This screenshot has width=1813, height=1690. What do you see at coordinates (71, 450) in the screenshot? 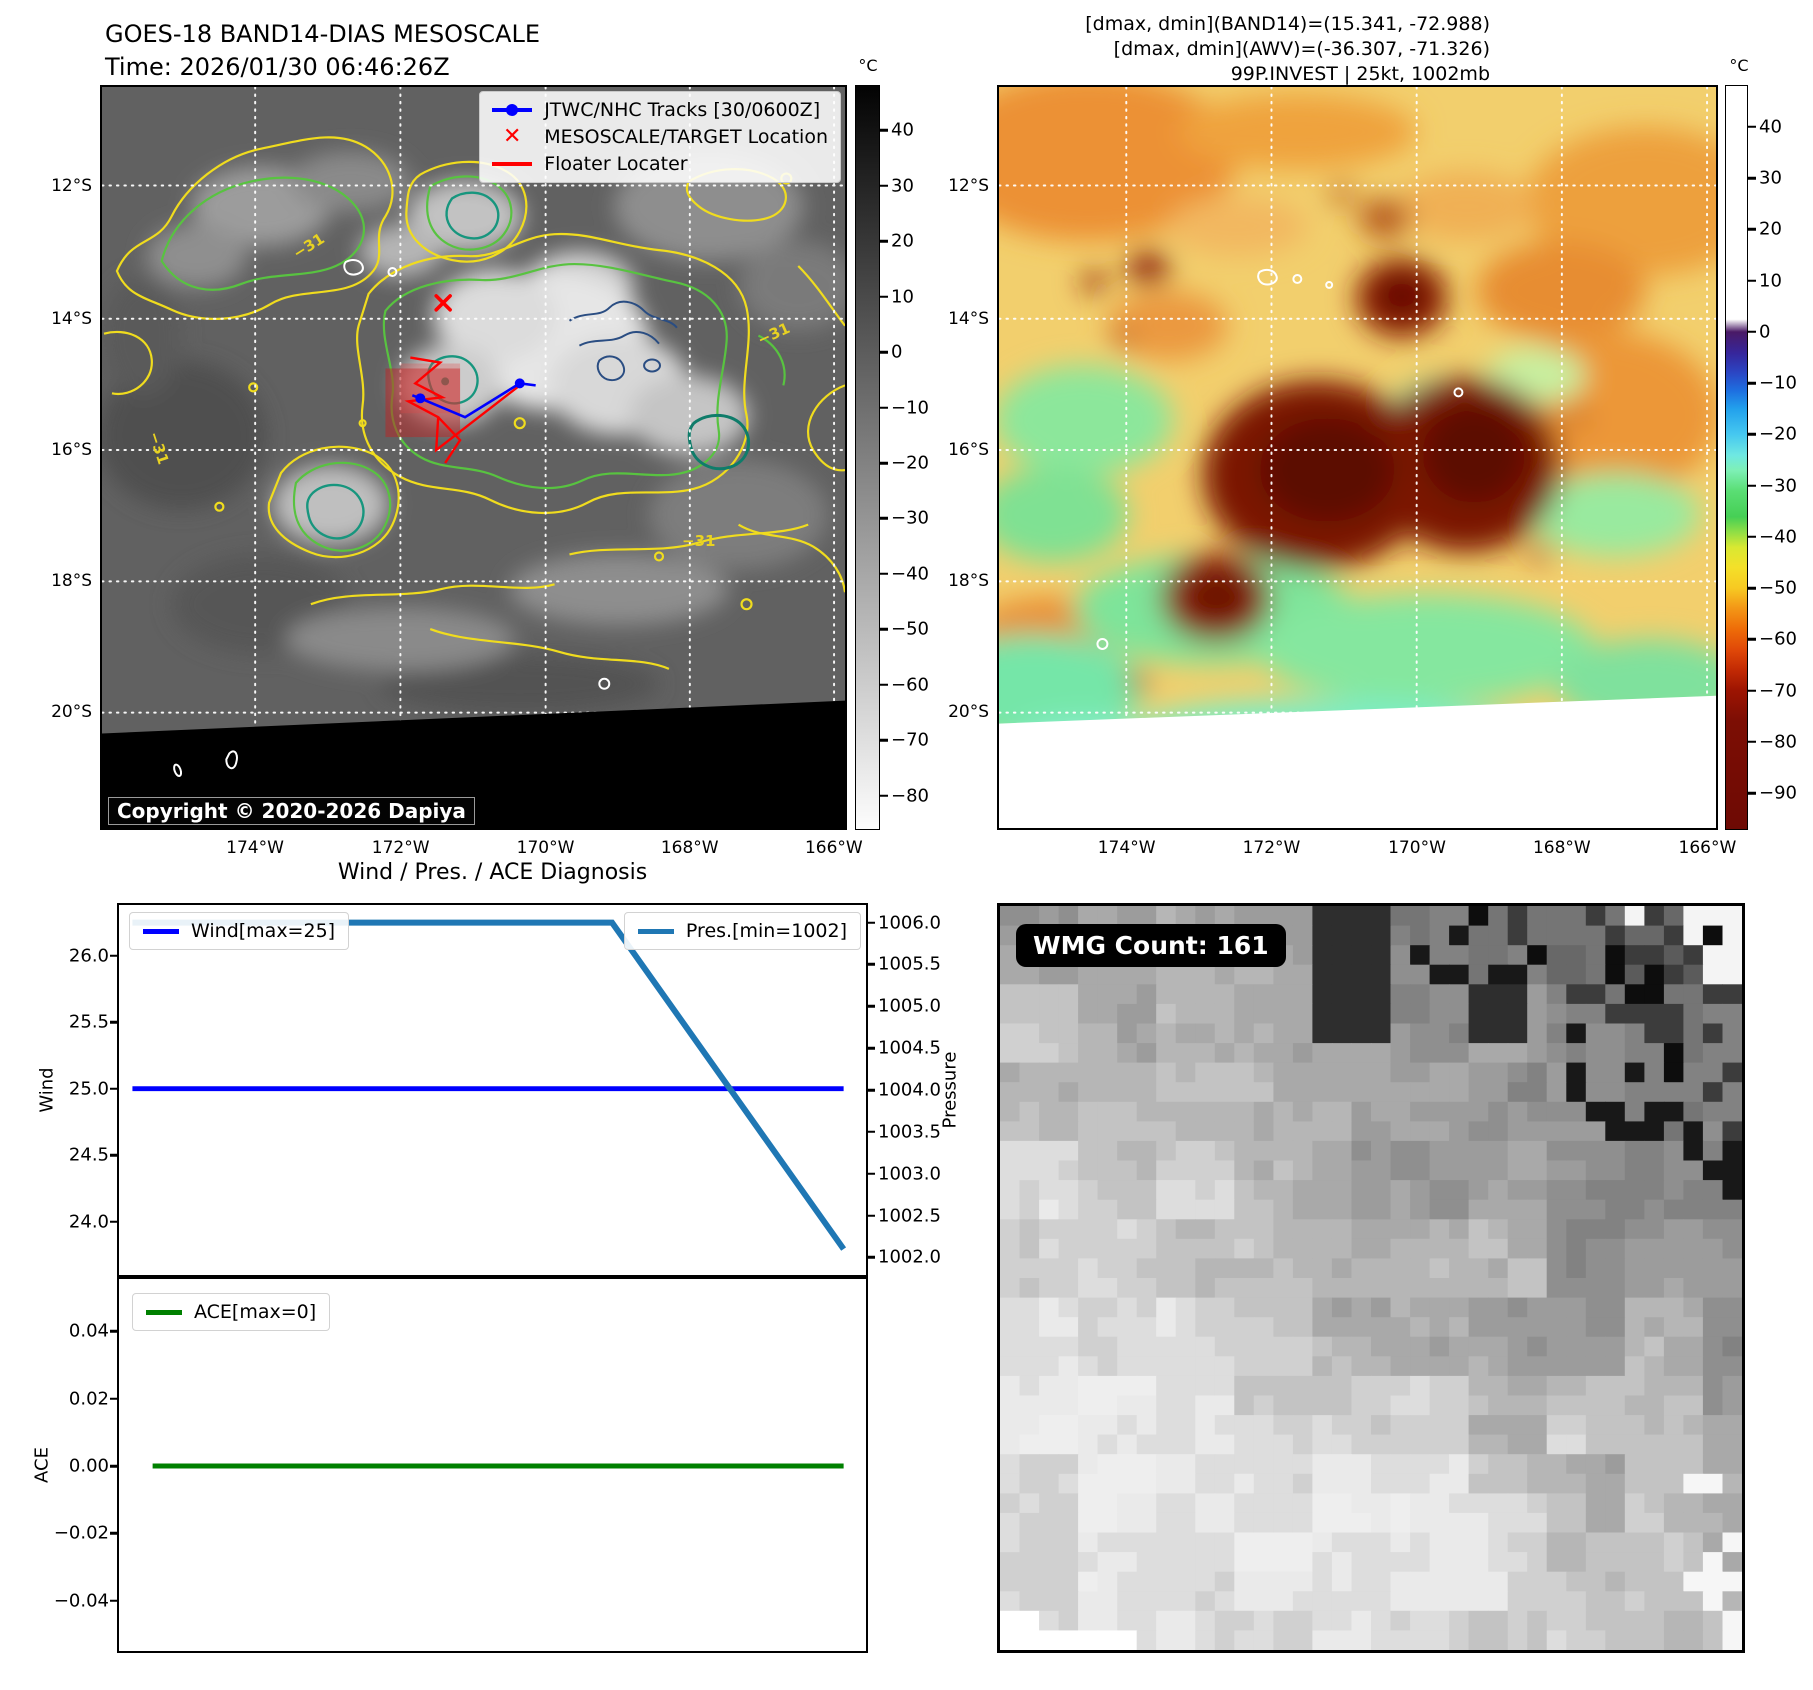
I see `map-tick-label: 16°S` at bounding box center [71, 450].